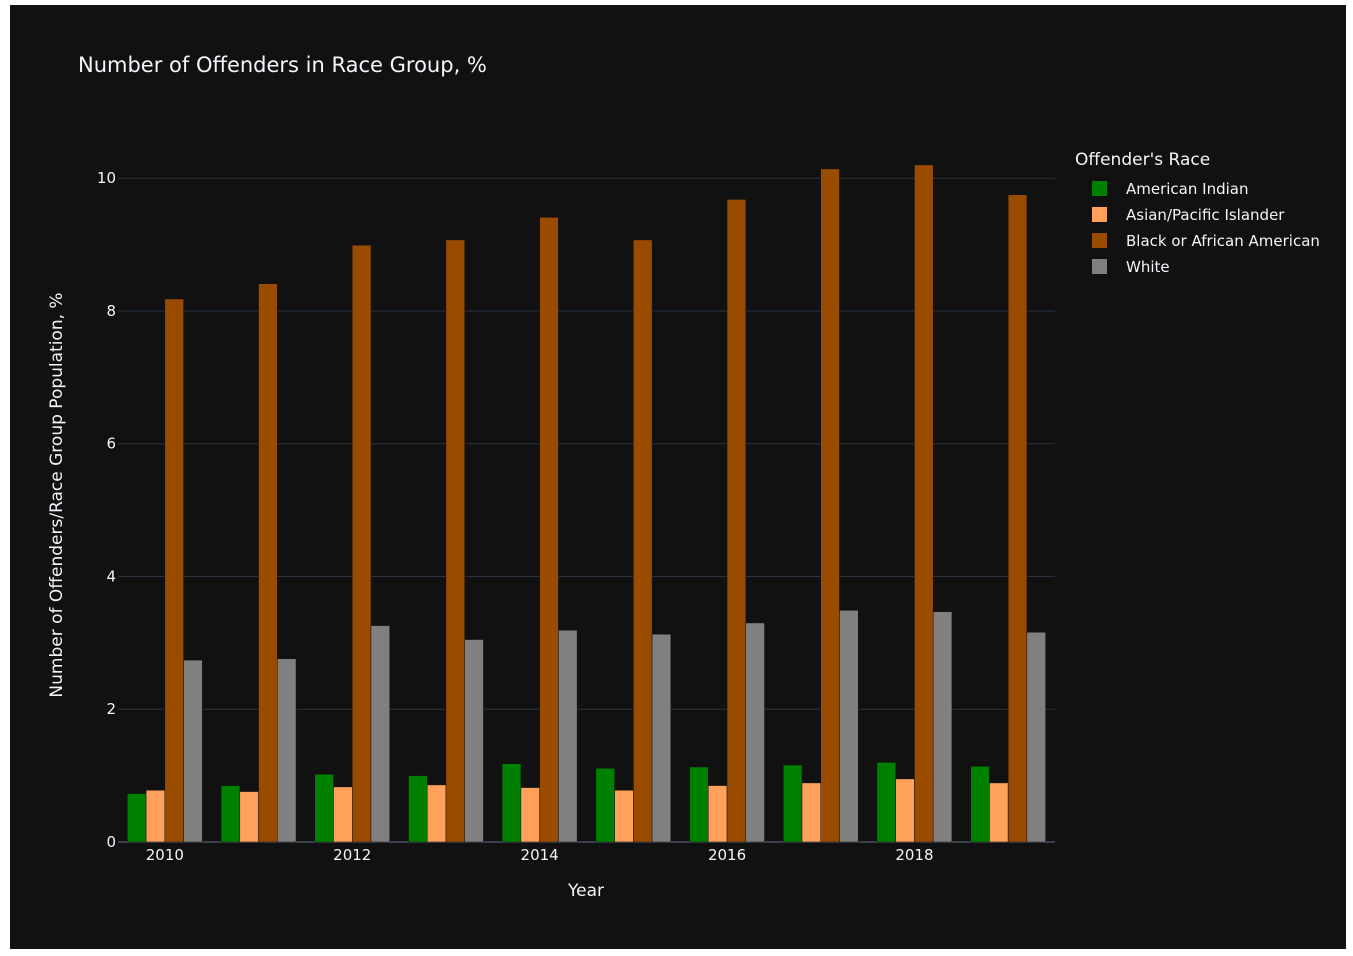 The image size is (1353, 956). Describe the element at coordinates (352, 855) in the screenshot. I see `x-tick-label: 2012` at that location.